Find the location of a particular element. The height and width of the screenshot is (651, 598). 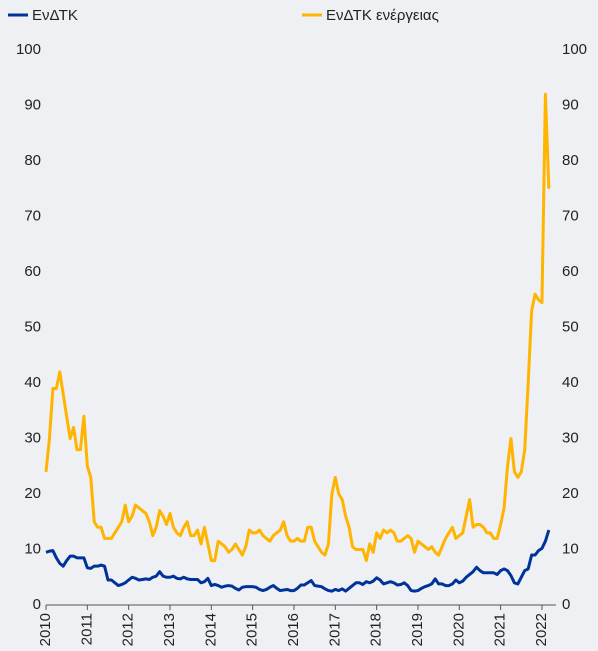

y-tick-label: 80 is located at coordinates (32, 160).